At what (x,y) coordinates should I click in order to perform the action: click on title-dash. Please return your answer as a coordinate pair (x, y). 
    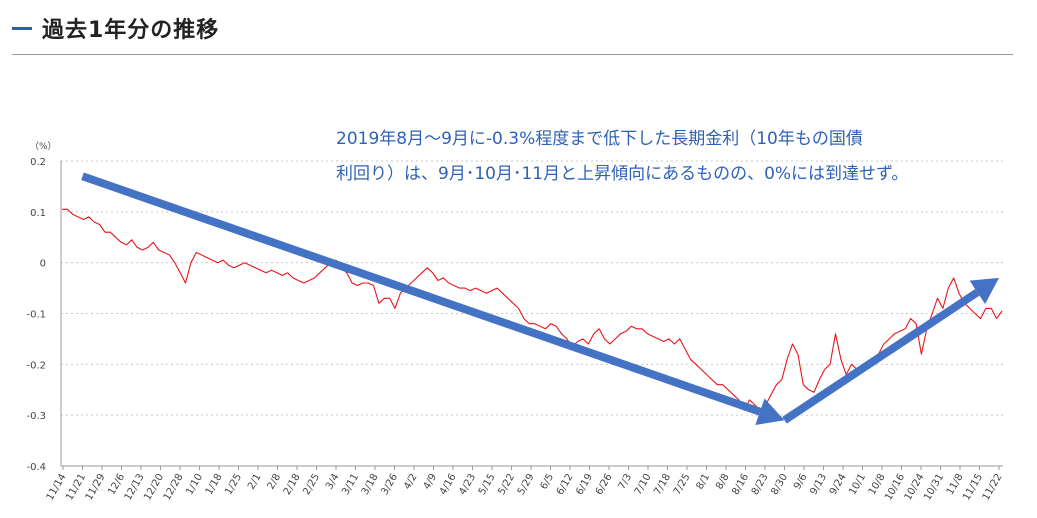
    Looking at the image, I should click on (22, 28).